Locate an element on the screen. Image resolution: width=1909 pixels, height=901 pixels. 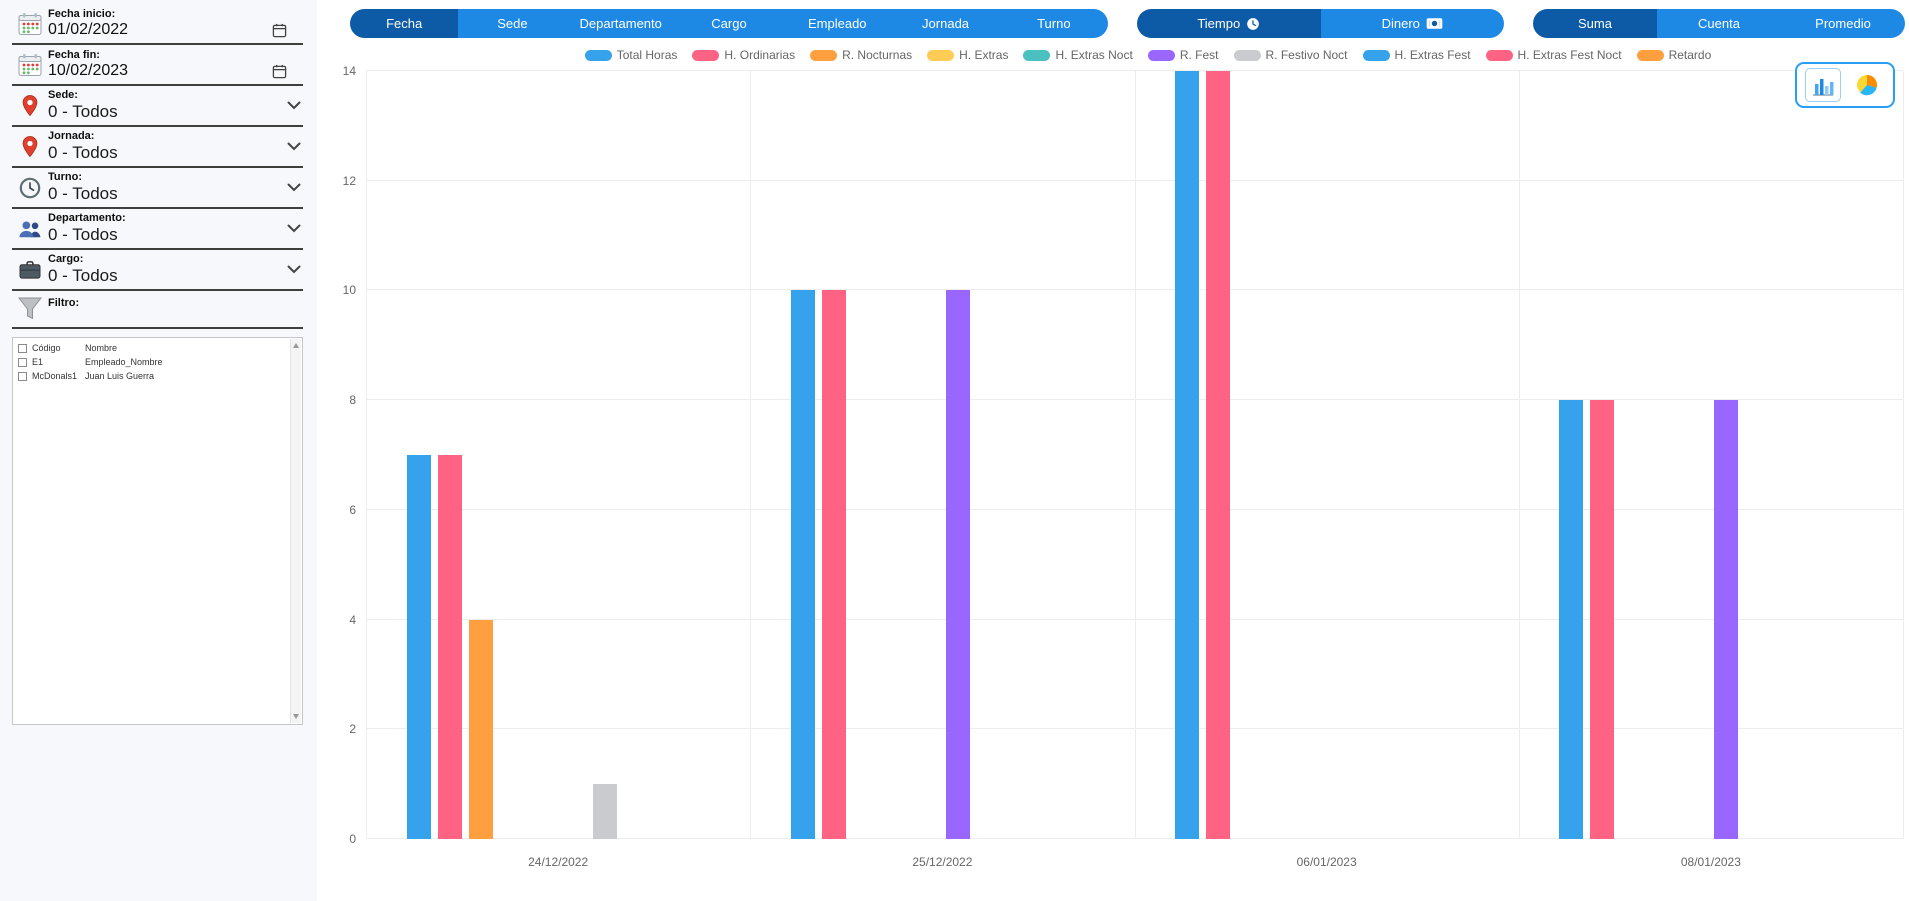
legend-item-h-extras: H. Extras is located at coordinates (967, 55).